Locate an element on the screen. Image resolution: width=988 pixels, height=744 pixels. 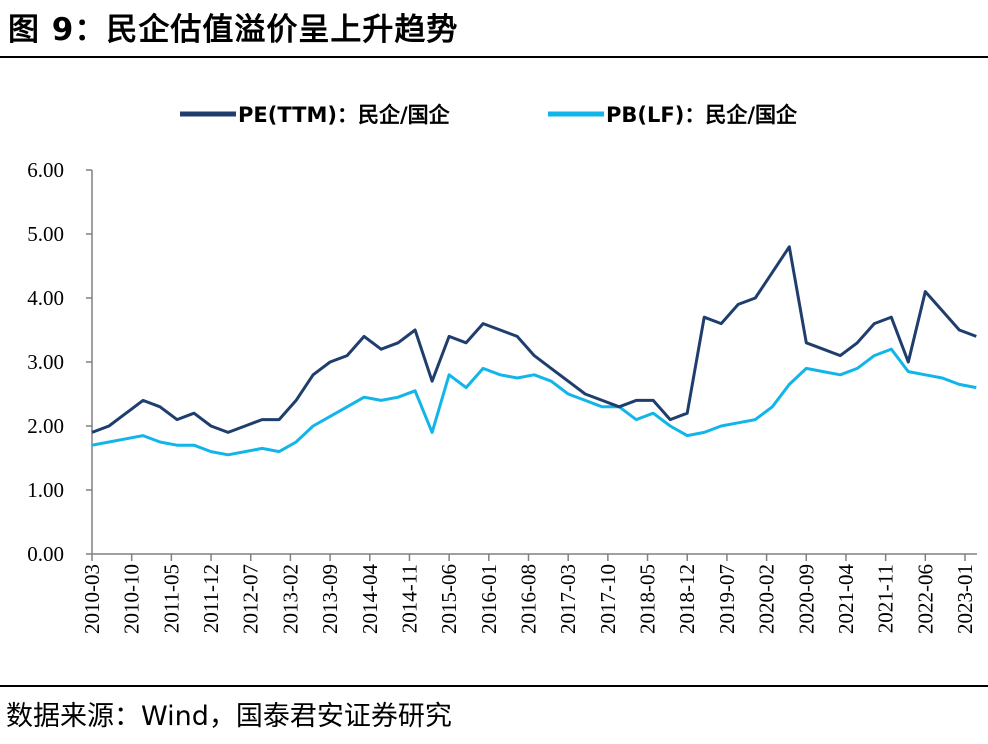
x-tick-label: 2010-10 is located at coordinates (132, 599).